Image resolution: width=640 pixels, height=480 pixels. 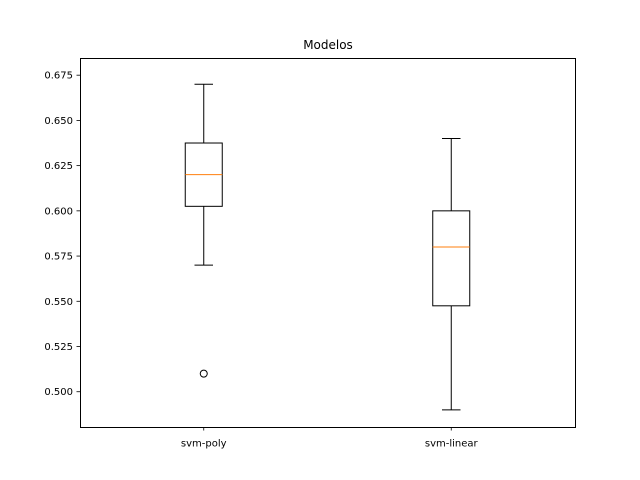 What do you see at coordinates (58, 166) in the screenshot?
I see `y-tick-label: 0.625` at bounding box center [58, 166].